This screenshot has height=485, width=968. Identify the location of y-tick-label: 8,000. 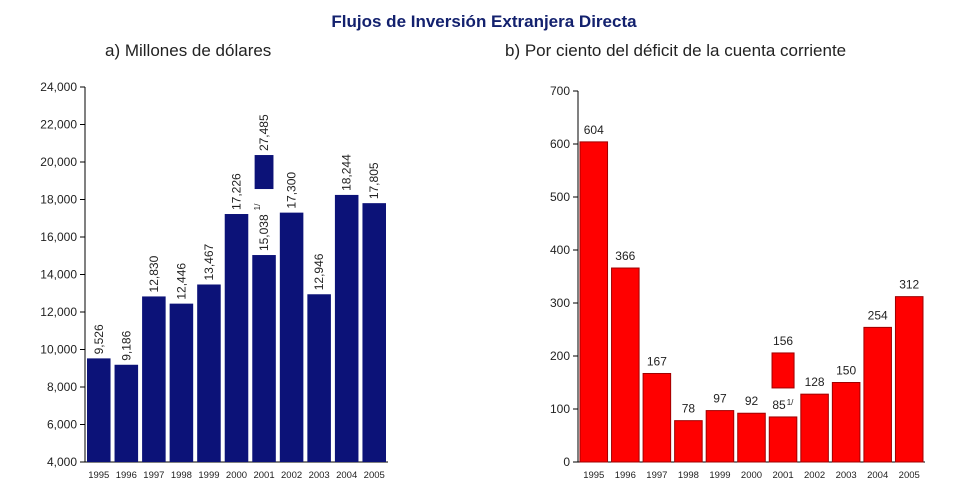
(62, 387).